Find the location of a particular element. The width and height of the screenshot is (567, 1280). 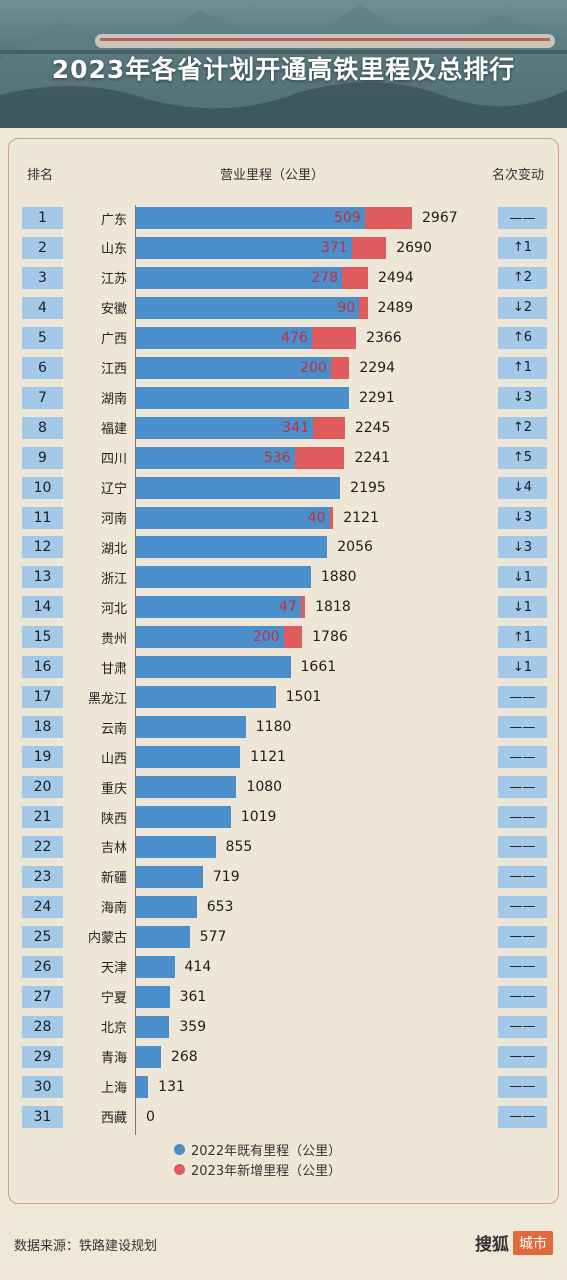

table-row: 27 宁夏 361 —— is located at coordinates (283, 997).